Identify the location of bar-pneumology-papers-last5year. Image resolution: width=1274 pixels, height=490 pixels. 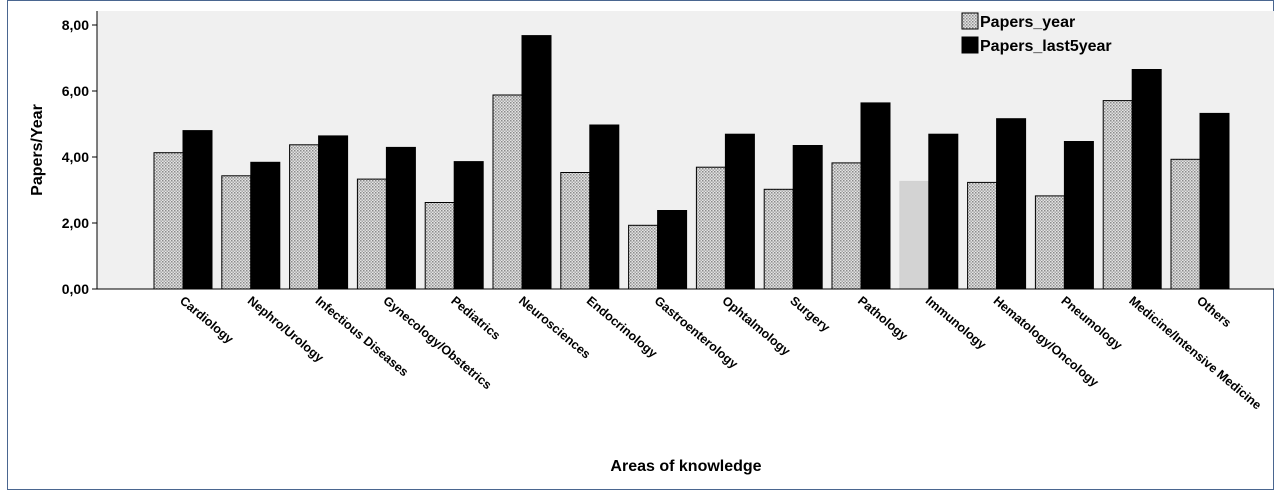
(1078, 215).